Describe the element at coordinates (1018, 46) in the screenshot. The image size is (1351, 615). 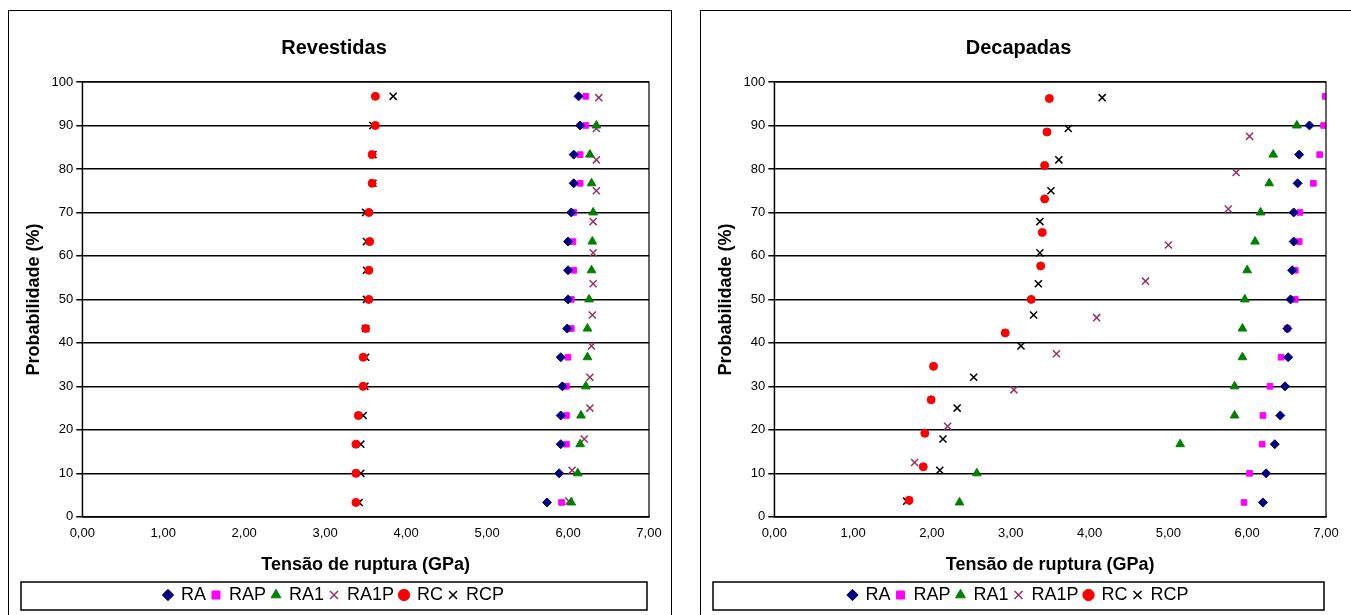
I see `chart-title: Decapadas` at that location.